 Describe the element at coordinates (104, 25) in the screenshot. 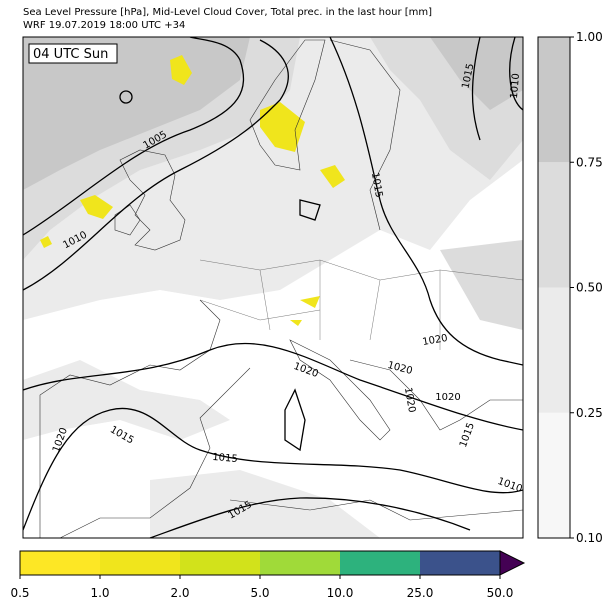

I see `subtitle-line: WRF 19.07.2019 18:00 UTC +34` at that location.